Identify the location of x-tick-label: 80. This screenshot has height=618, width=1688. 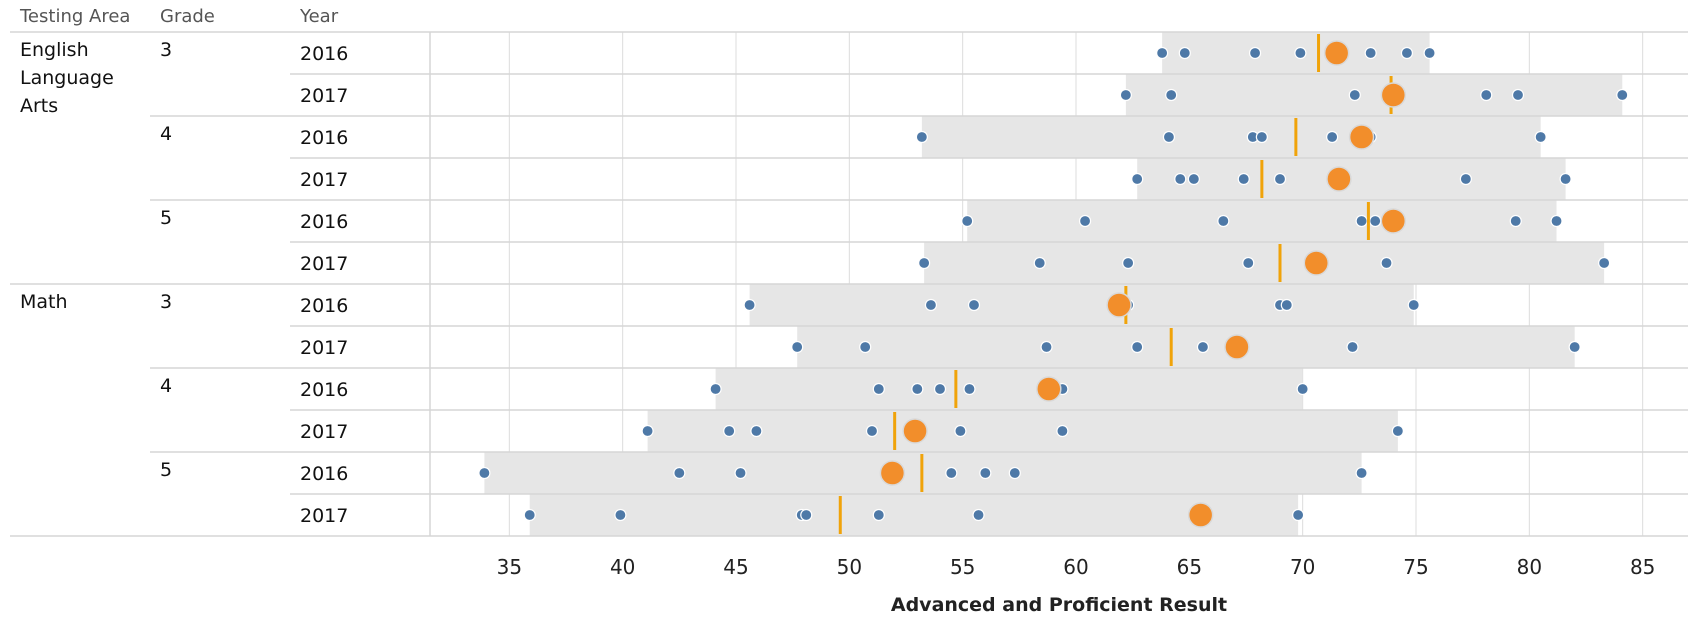
(1529, 567).